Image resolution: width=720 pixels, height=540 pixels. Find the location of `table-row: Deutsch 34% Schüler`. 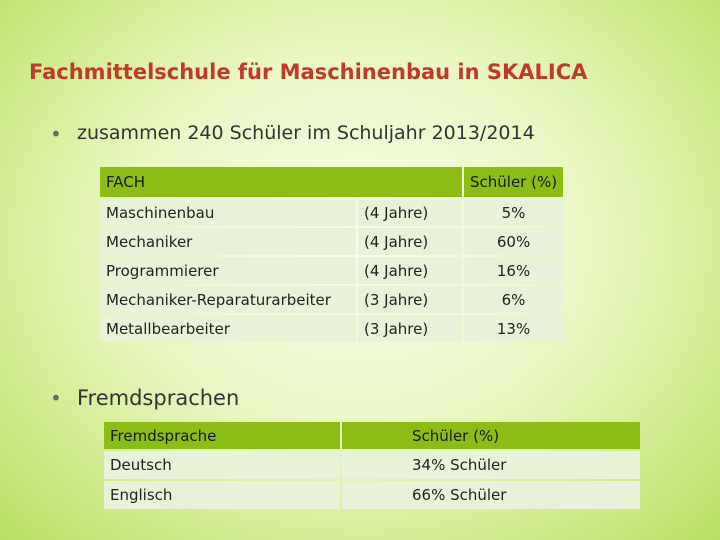

table-row: Deutsch 34% Schüler is located at coordinates (372, 465).